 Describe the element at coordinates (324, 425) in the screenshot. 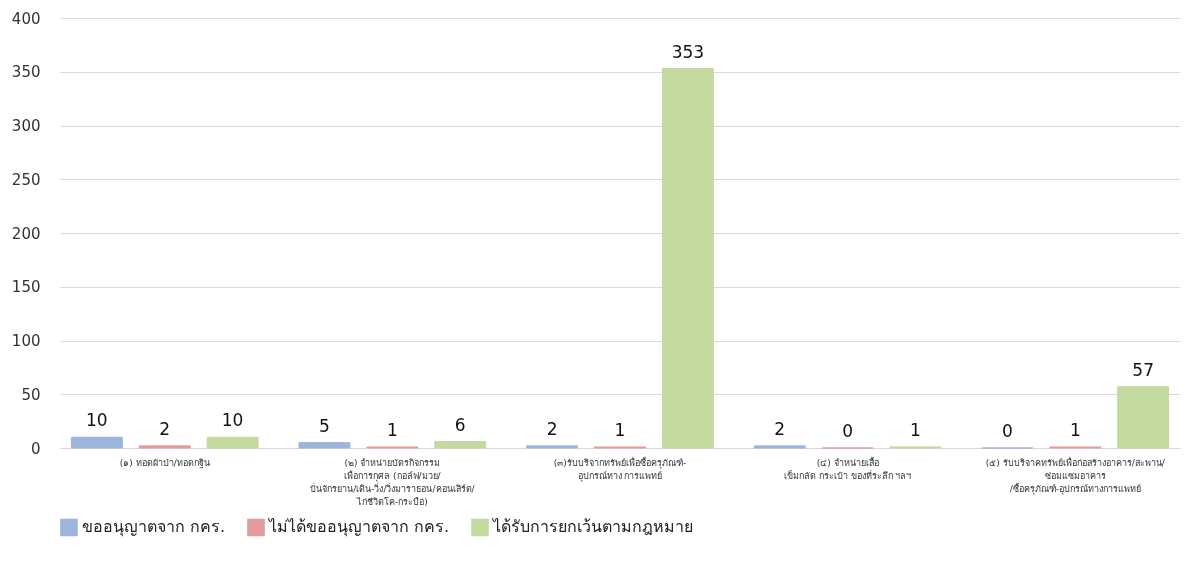

I see `data-label: 5` at that location.